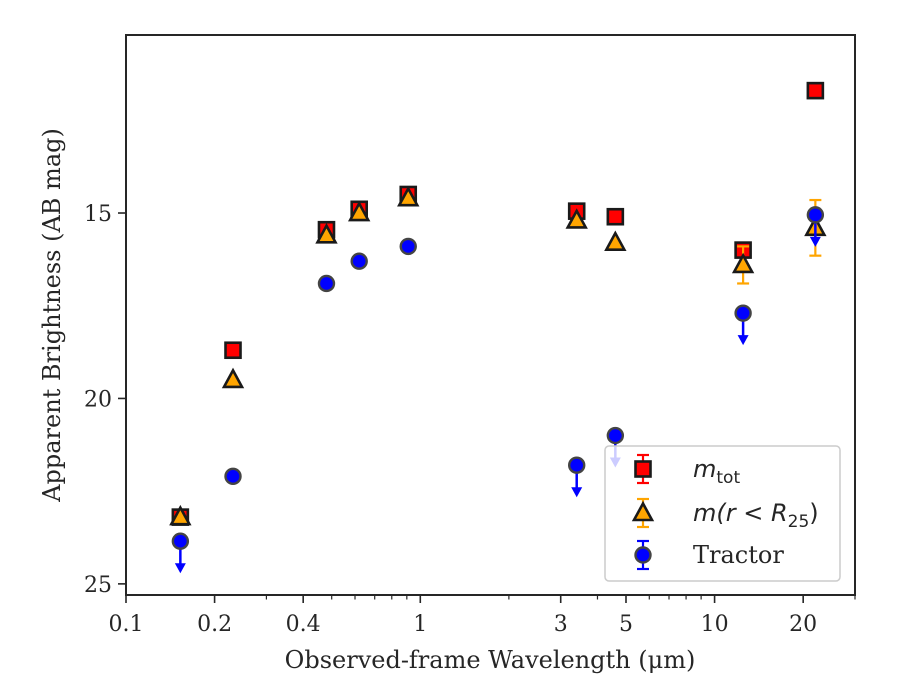 The height and width of the screenshot is (700, 900). What do you see at coordinates (715, 624) in the screenshot?
I see `x-tick-label: 10` at bounding box center [715, 624].